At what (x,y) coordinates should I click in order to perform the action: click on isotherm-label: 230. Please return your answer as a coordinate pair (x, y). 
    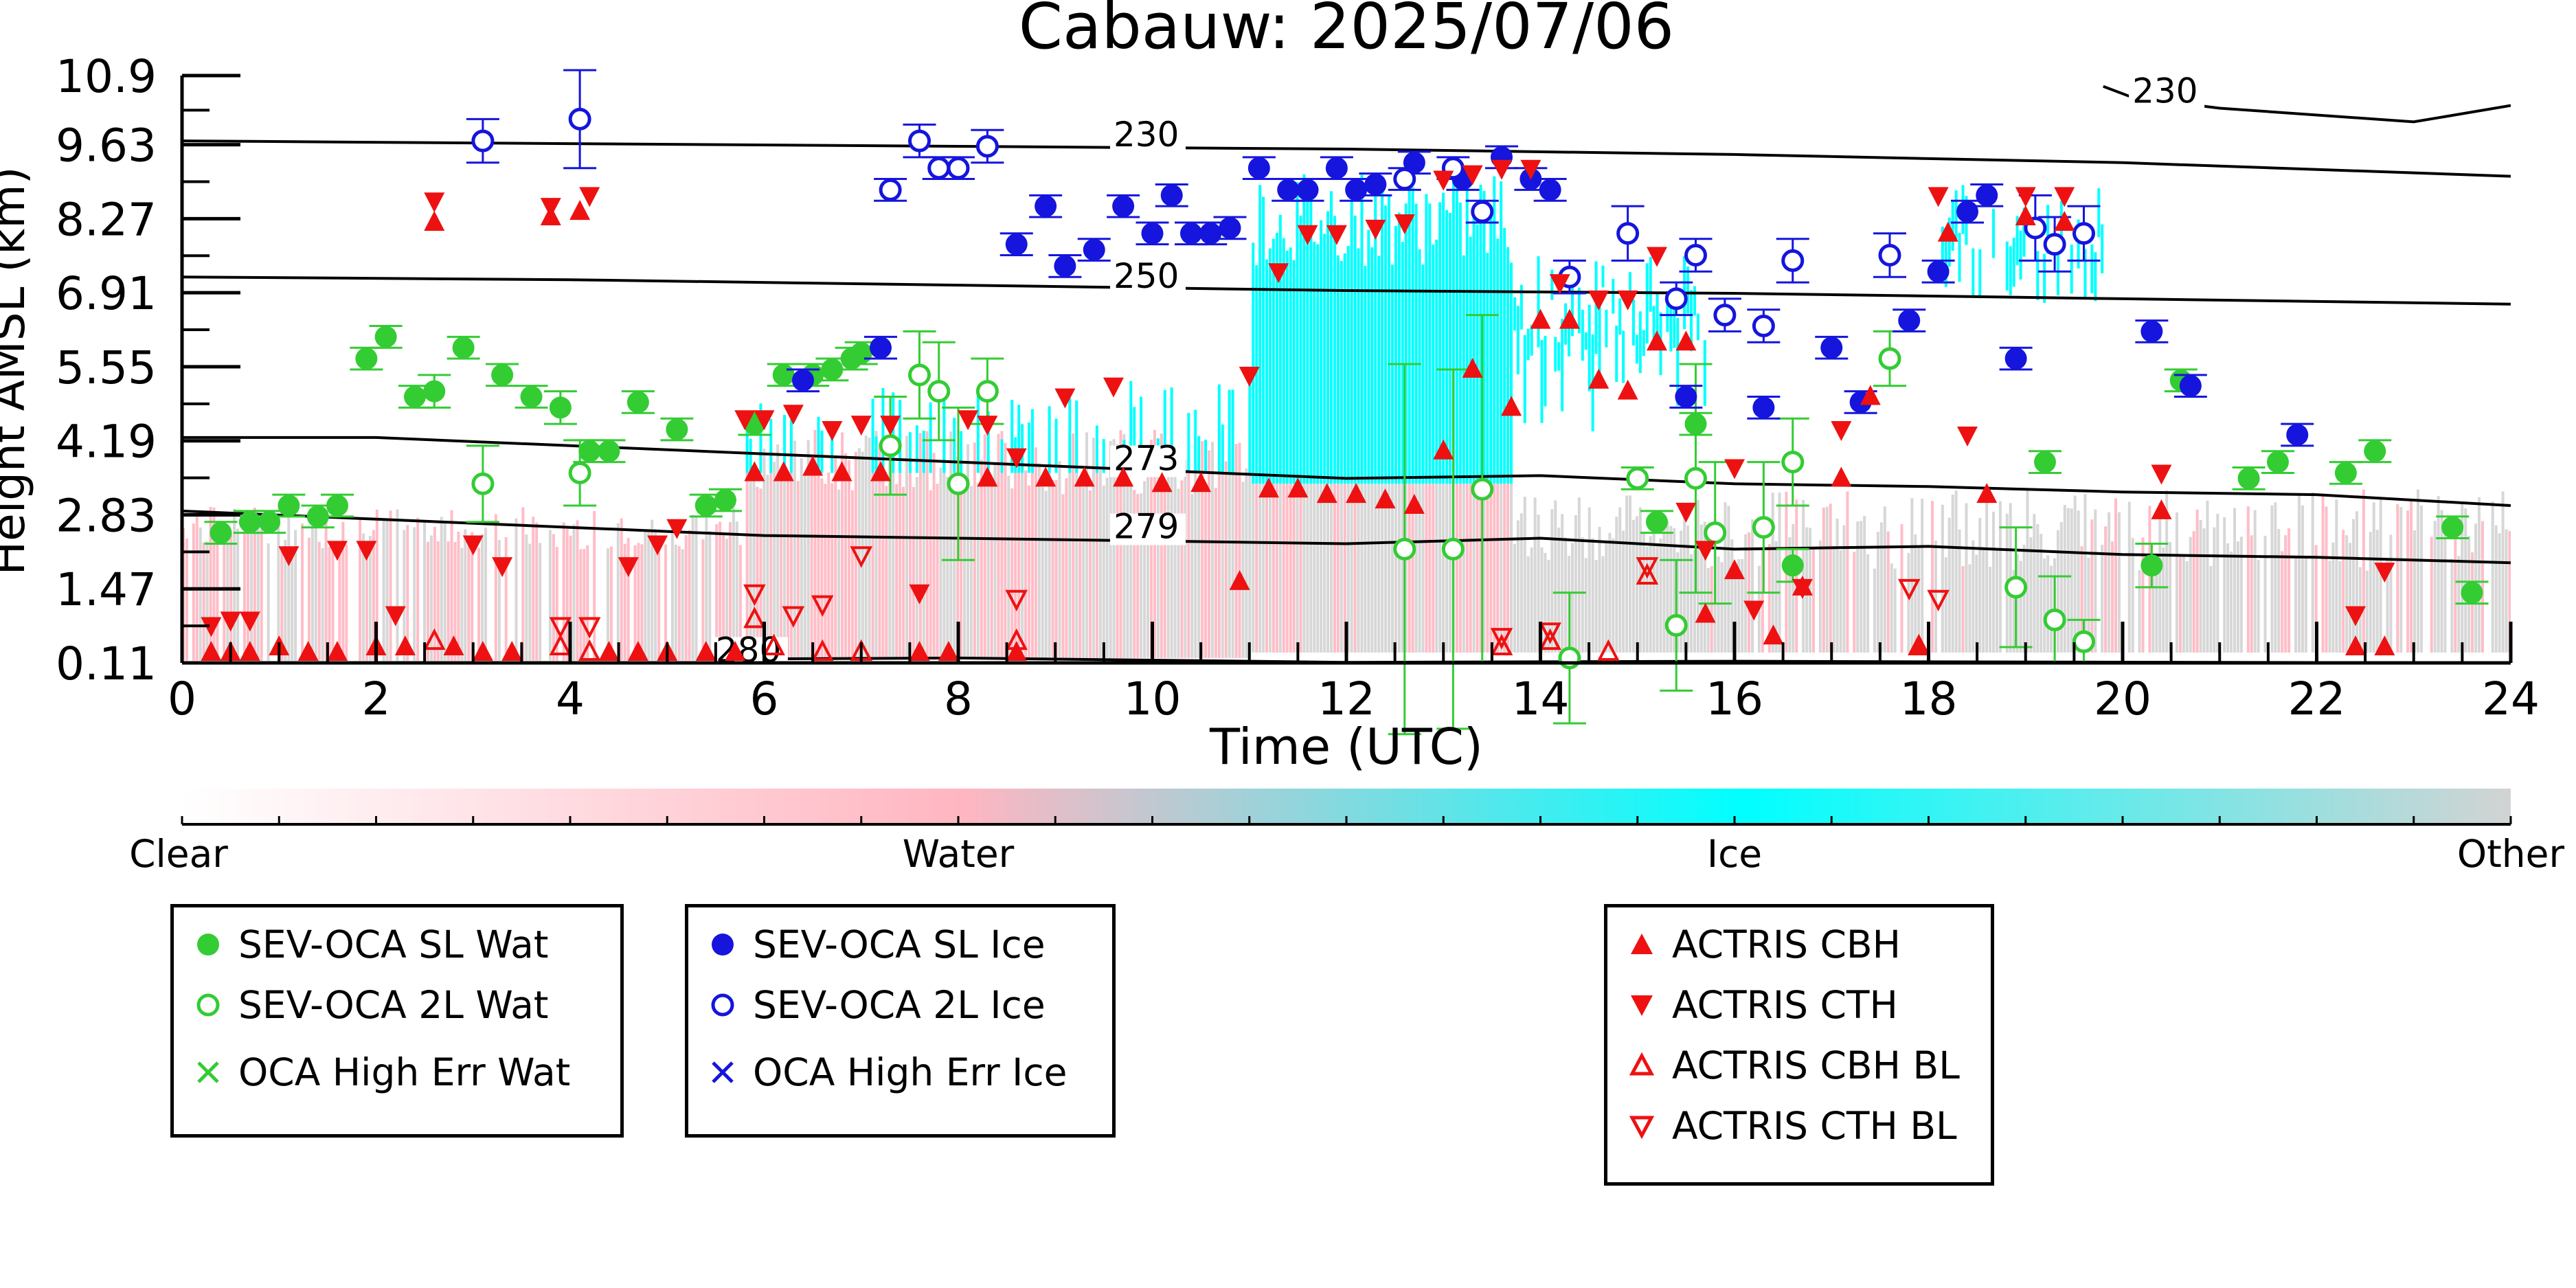
    Looking at the image, I should click on (2164, 91).